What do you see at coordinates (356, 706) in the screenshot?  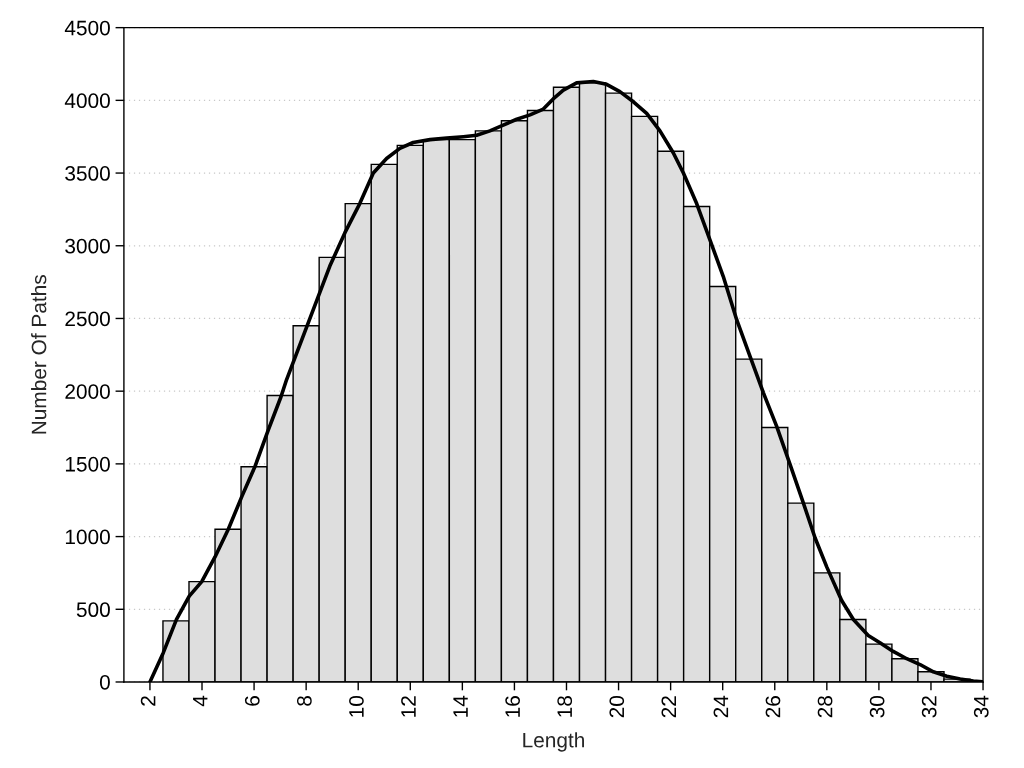 I see `x-tick-label: 10` at bounding box center [356, 706].